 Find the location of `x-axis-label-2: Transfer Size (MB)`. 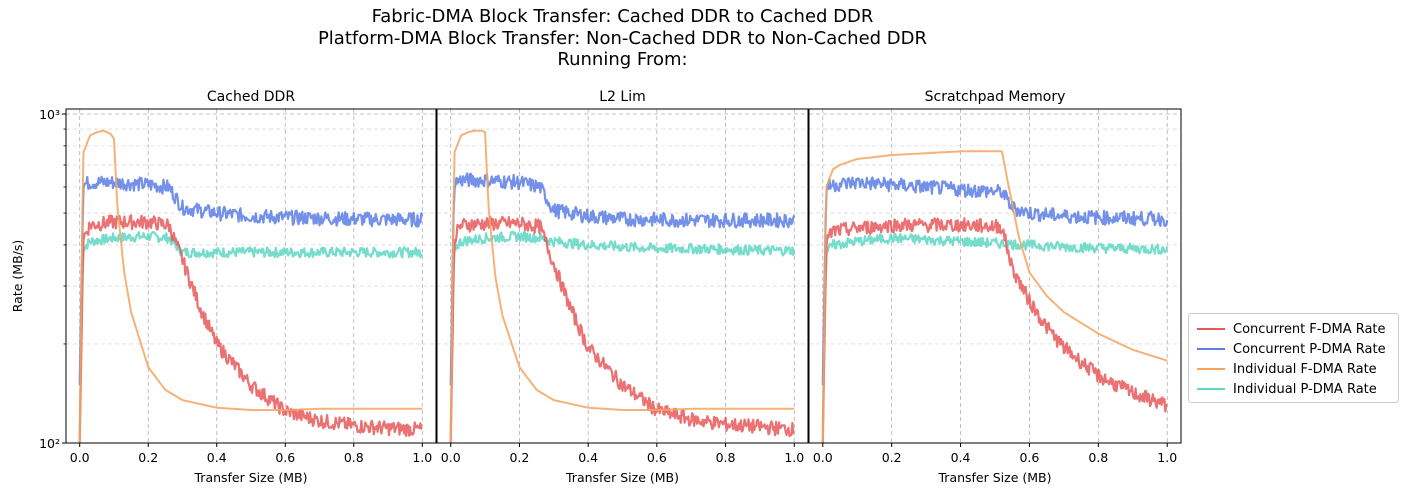

x-axis-label-2: Transfer Size (MB) is located at coordinates (622, 477).